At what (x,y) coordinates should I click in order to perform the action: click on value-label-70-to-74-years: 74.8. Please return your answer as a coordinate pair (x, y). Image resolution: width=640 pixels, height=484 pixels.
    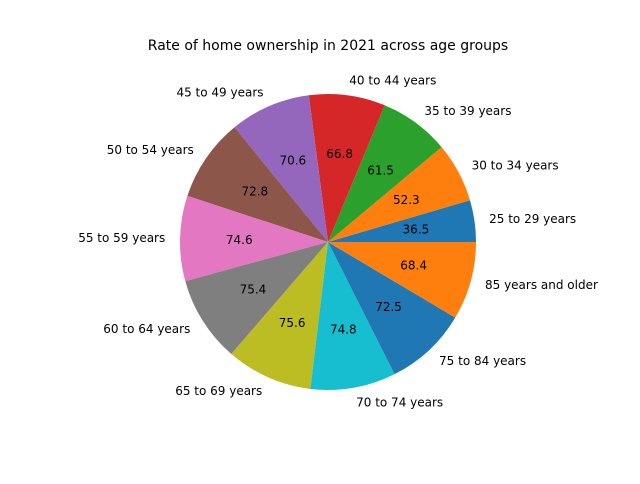
    Looking at the image, I should click on (343, 329).